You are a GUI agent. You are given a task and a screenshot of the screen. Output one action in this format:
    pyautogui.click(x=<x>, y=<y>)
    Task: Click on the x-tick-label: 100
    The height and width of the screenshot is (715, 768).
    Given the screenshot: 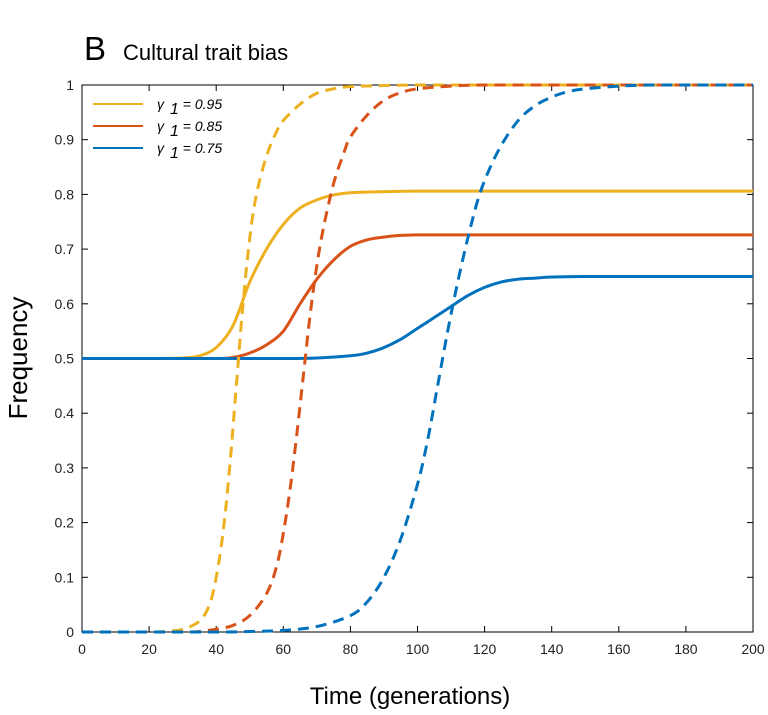 What is the action you would take?
    pyautogui.click(x=418, y=649)
    